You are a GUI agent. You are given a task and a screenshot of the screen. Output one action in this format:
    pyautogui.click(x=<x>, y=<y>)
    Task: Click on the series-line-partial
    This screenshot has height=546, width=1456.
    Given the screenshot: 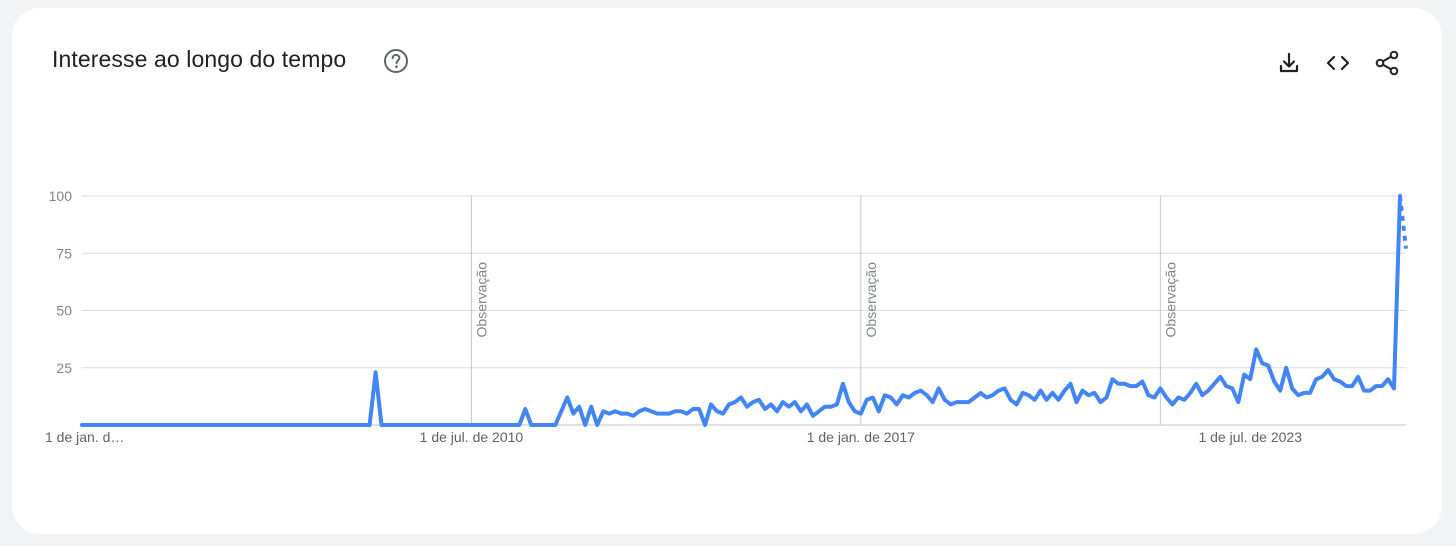 What is the action you would take?
    pyautogui.click(x=1403, y=222)
    